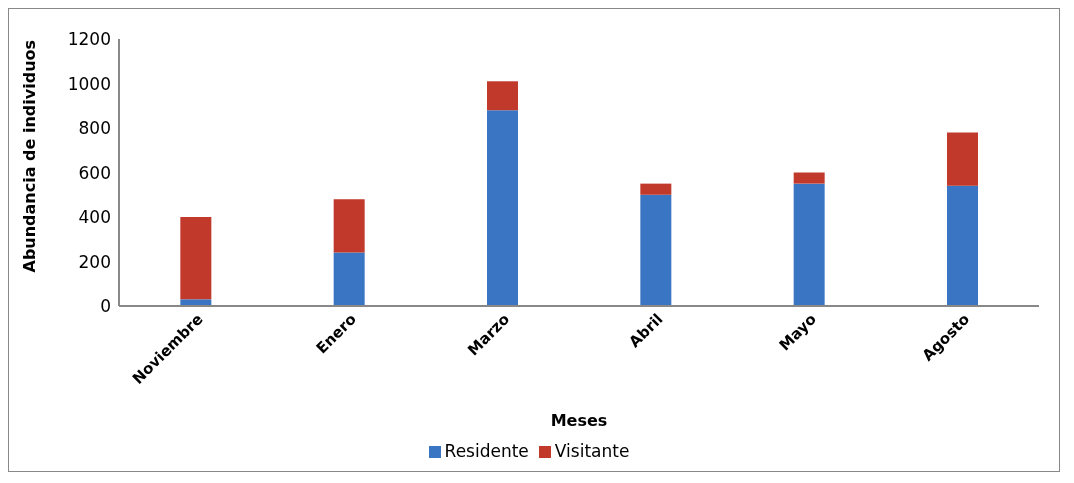  Describe the element at coordinates (94, 172) in the screenshot. I see `y-tick-label: 600` at that location.